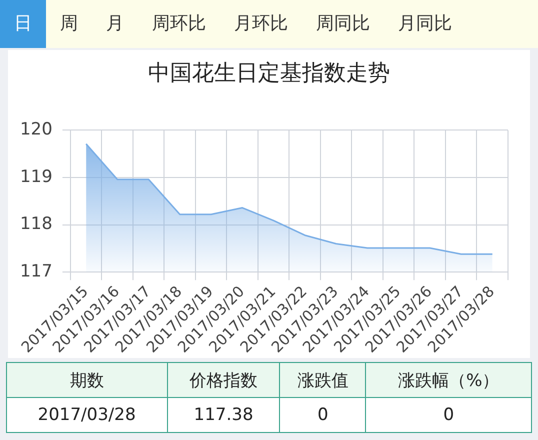 This screenshot has height=440, width=538. What do you see at coordinates (343, 24) in the screenshot?
I see `text: 周同比` at bounding box center [343, 24].